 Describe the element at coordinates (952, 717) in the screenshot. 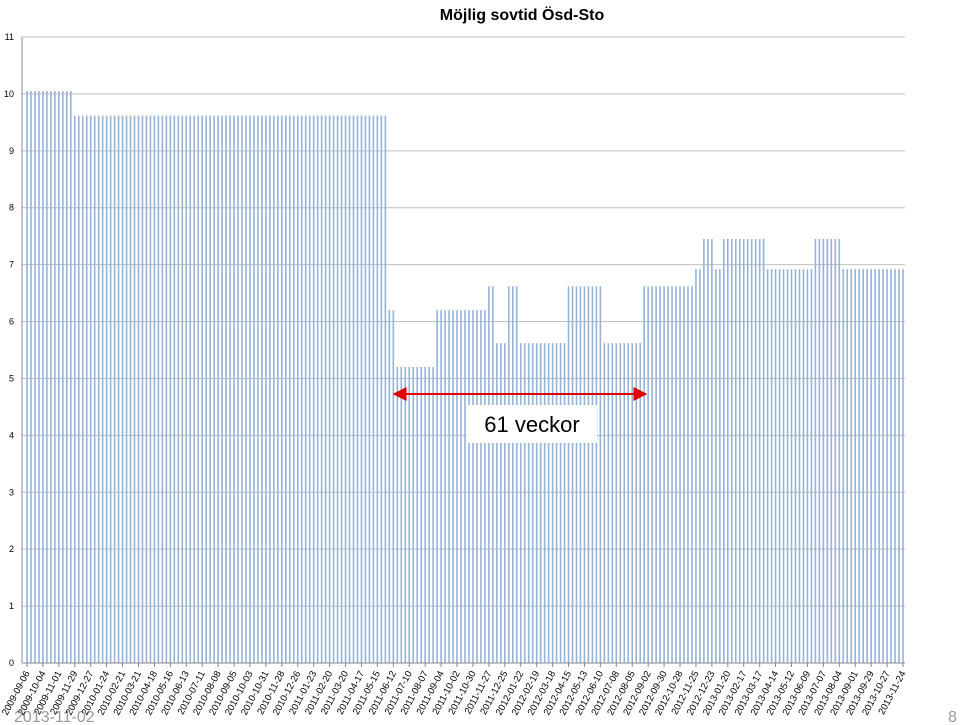

I see `page-number: 8` at that location.